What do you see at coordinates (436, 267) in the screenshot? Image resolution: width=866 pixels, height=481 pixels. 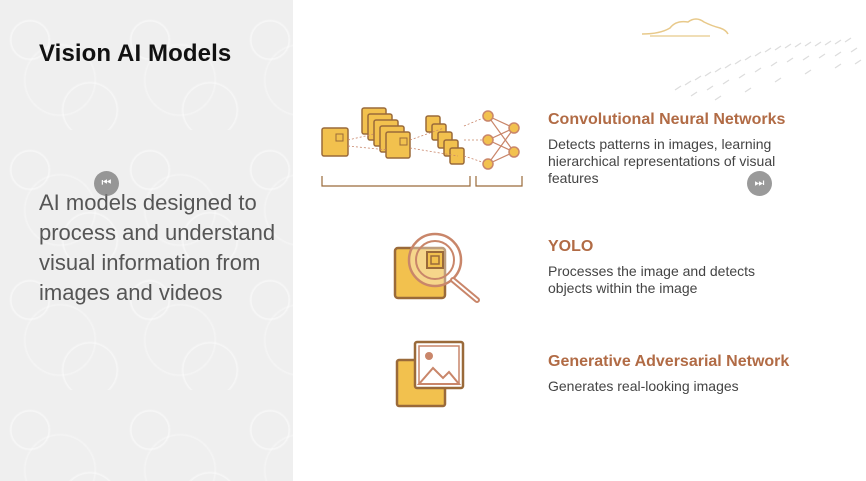 I see `magnifier-image-icon` at bounding box center [436, 267].